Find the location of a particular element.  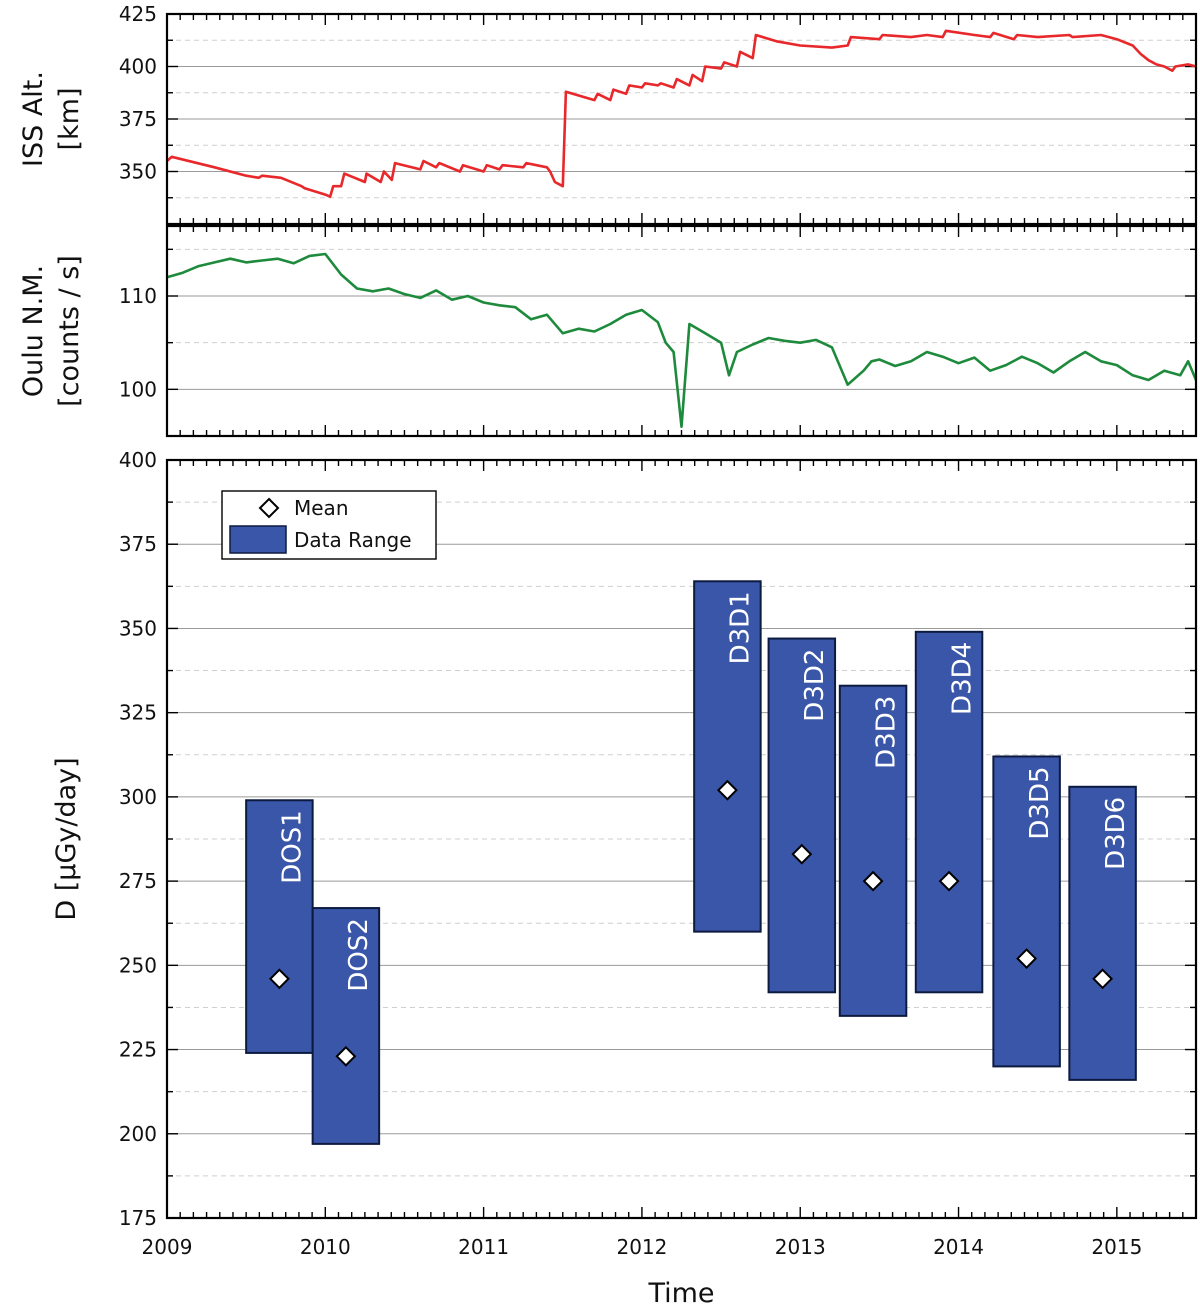

x-axis: 2009 2010 2011 2012 2013 2014 2015 Time is located at coordinates (642, 1272).